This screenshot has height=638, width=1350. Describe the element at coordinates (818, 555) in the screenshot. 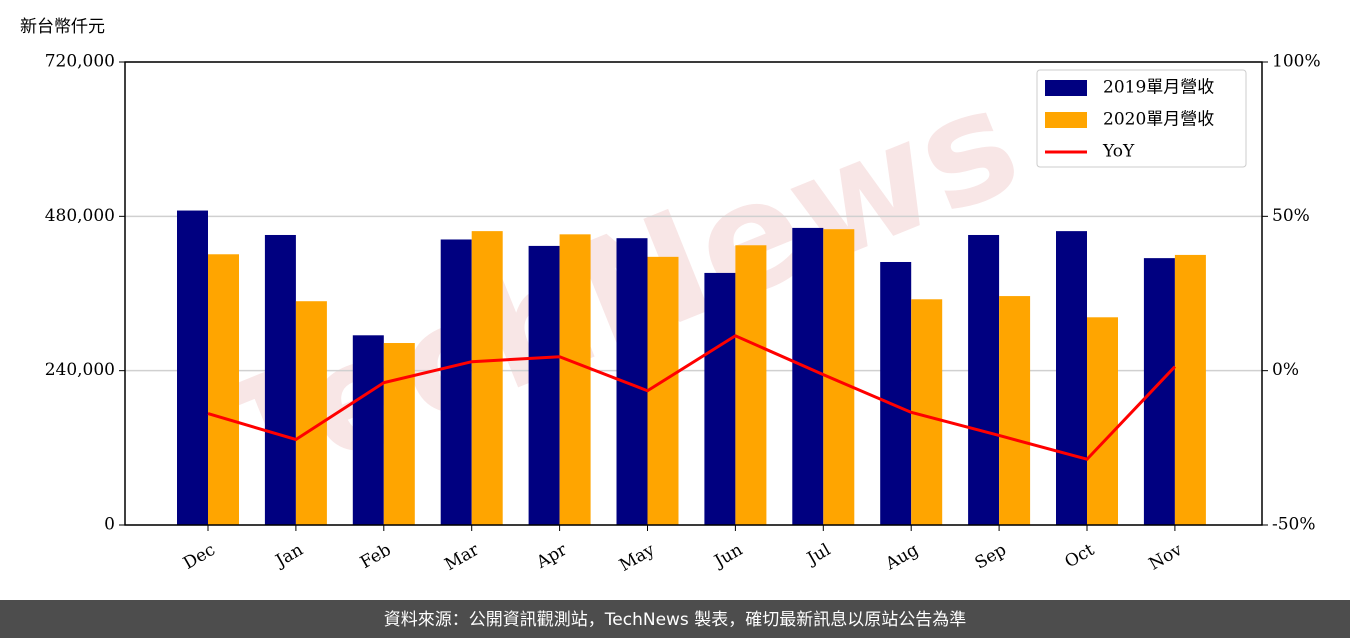

I see `x-tick-label: Jul` at that location.